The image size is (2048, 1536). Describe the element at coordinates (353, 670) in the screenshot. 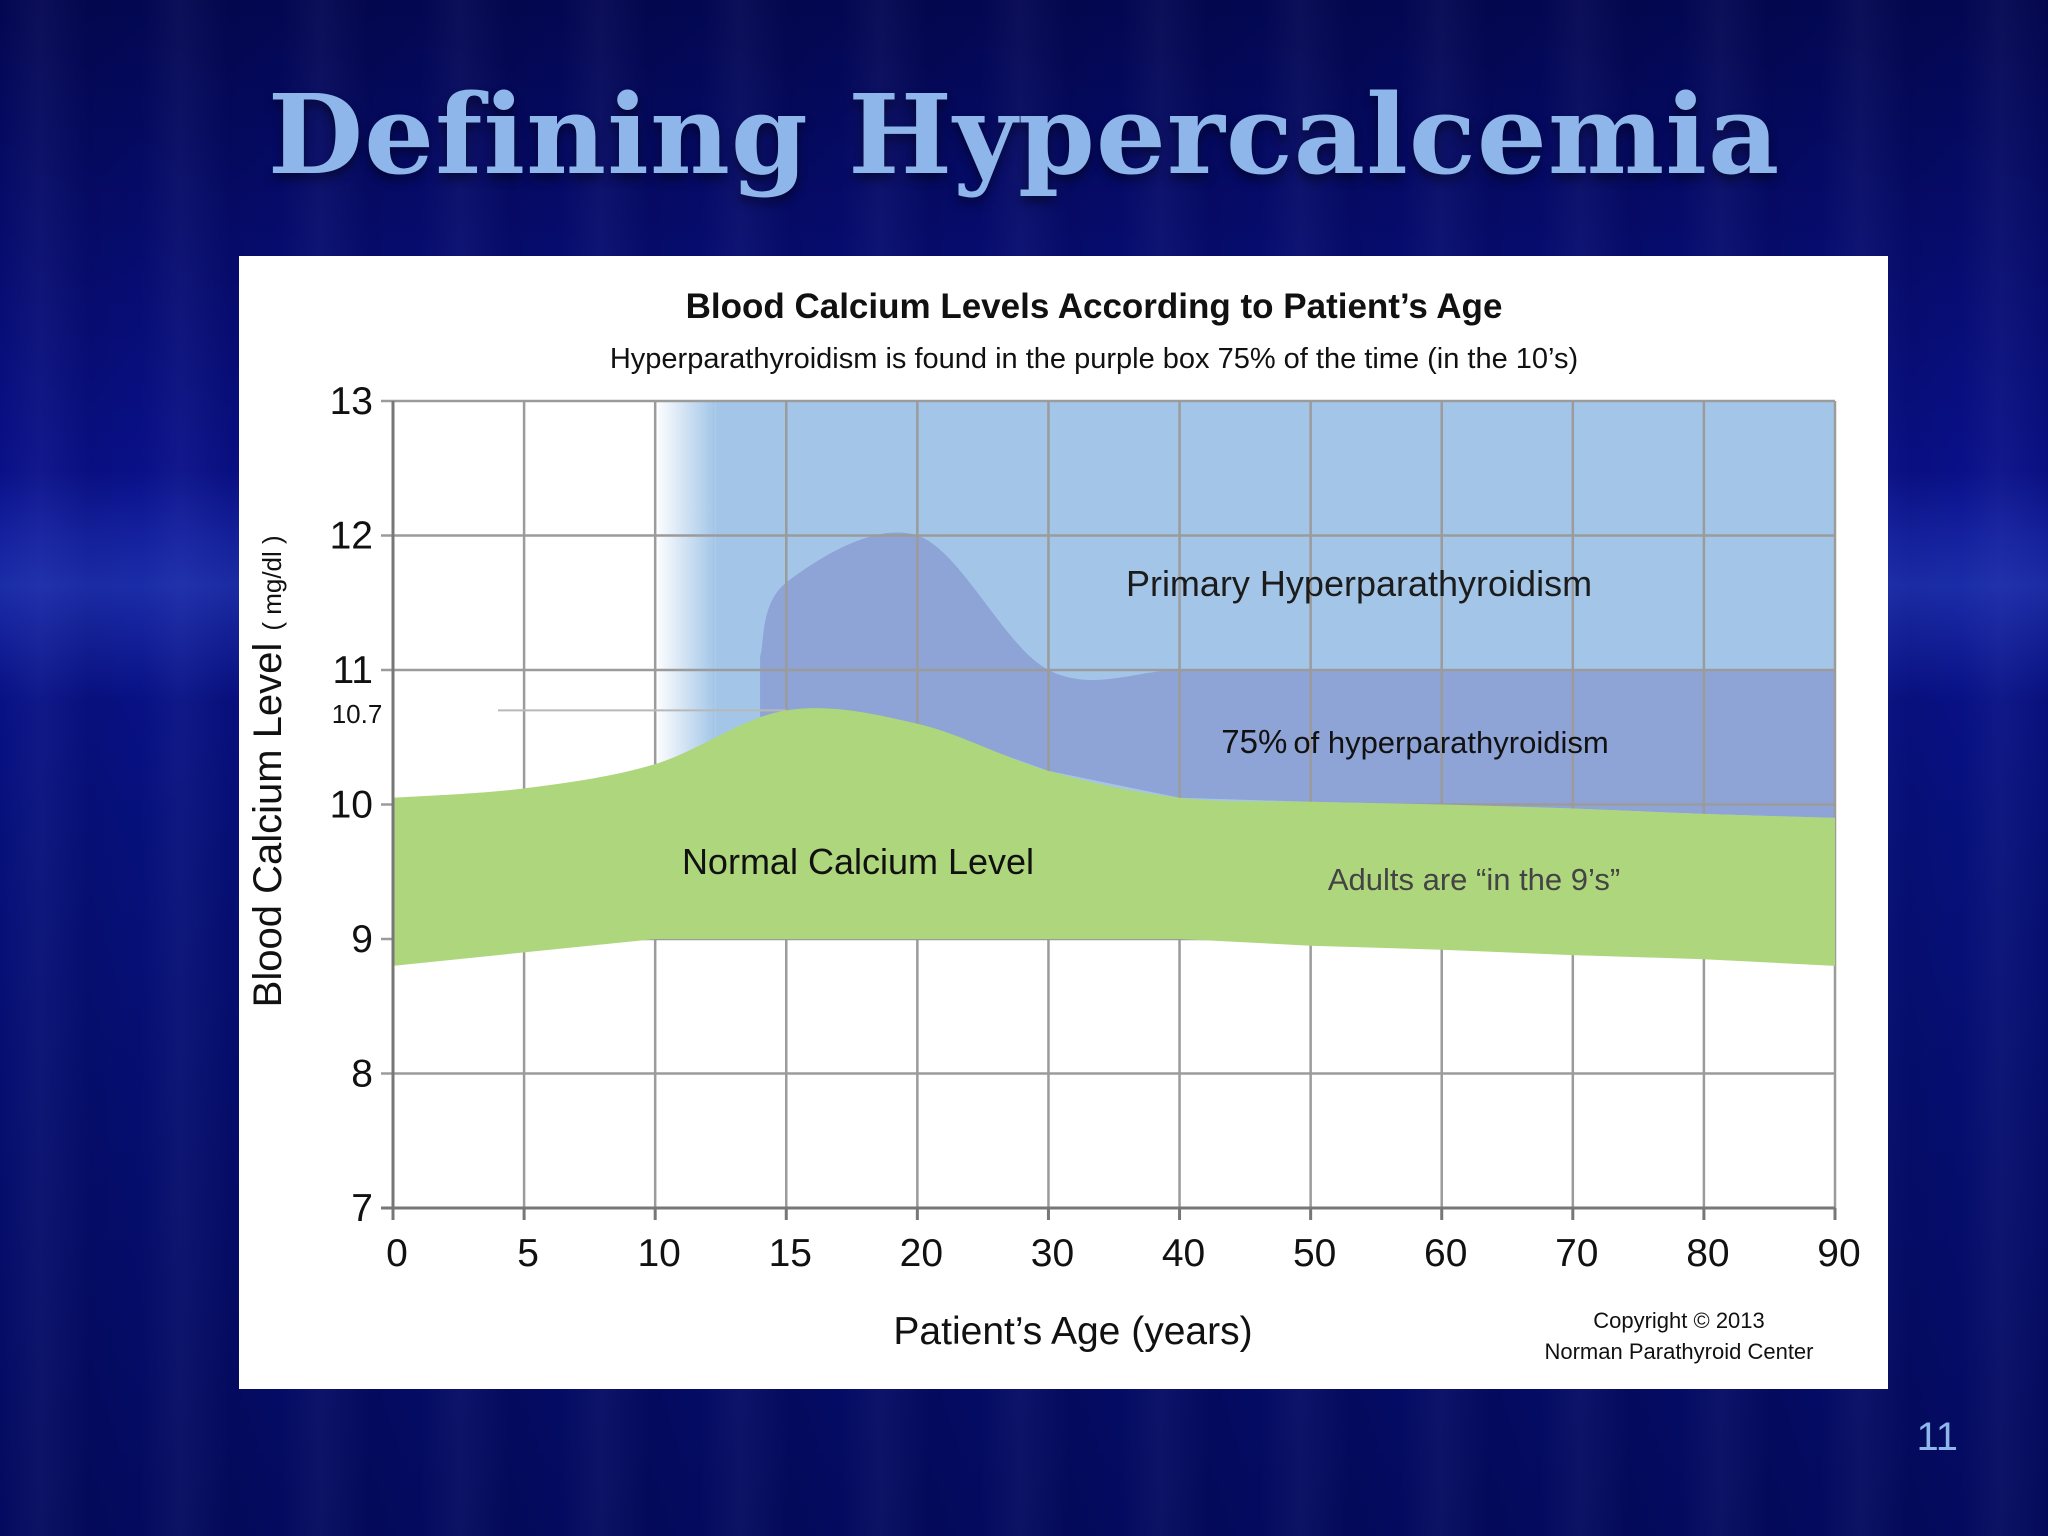

I see `y-tick-label: 11` at that location.